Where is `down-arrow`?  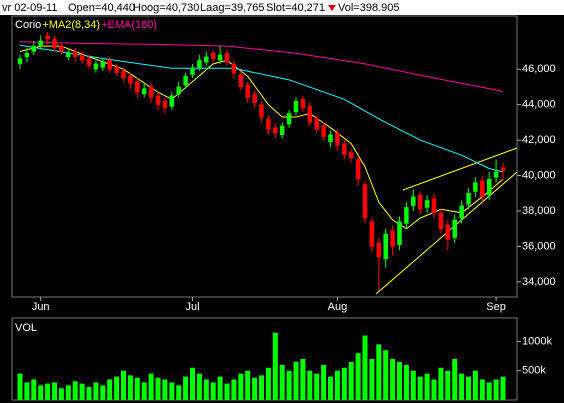 down-arrow is located at coordinates (332, 8).